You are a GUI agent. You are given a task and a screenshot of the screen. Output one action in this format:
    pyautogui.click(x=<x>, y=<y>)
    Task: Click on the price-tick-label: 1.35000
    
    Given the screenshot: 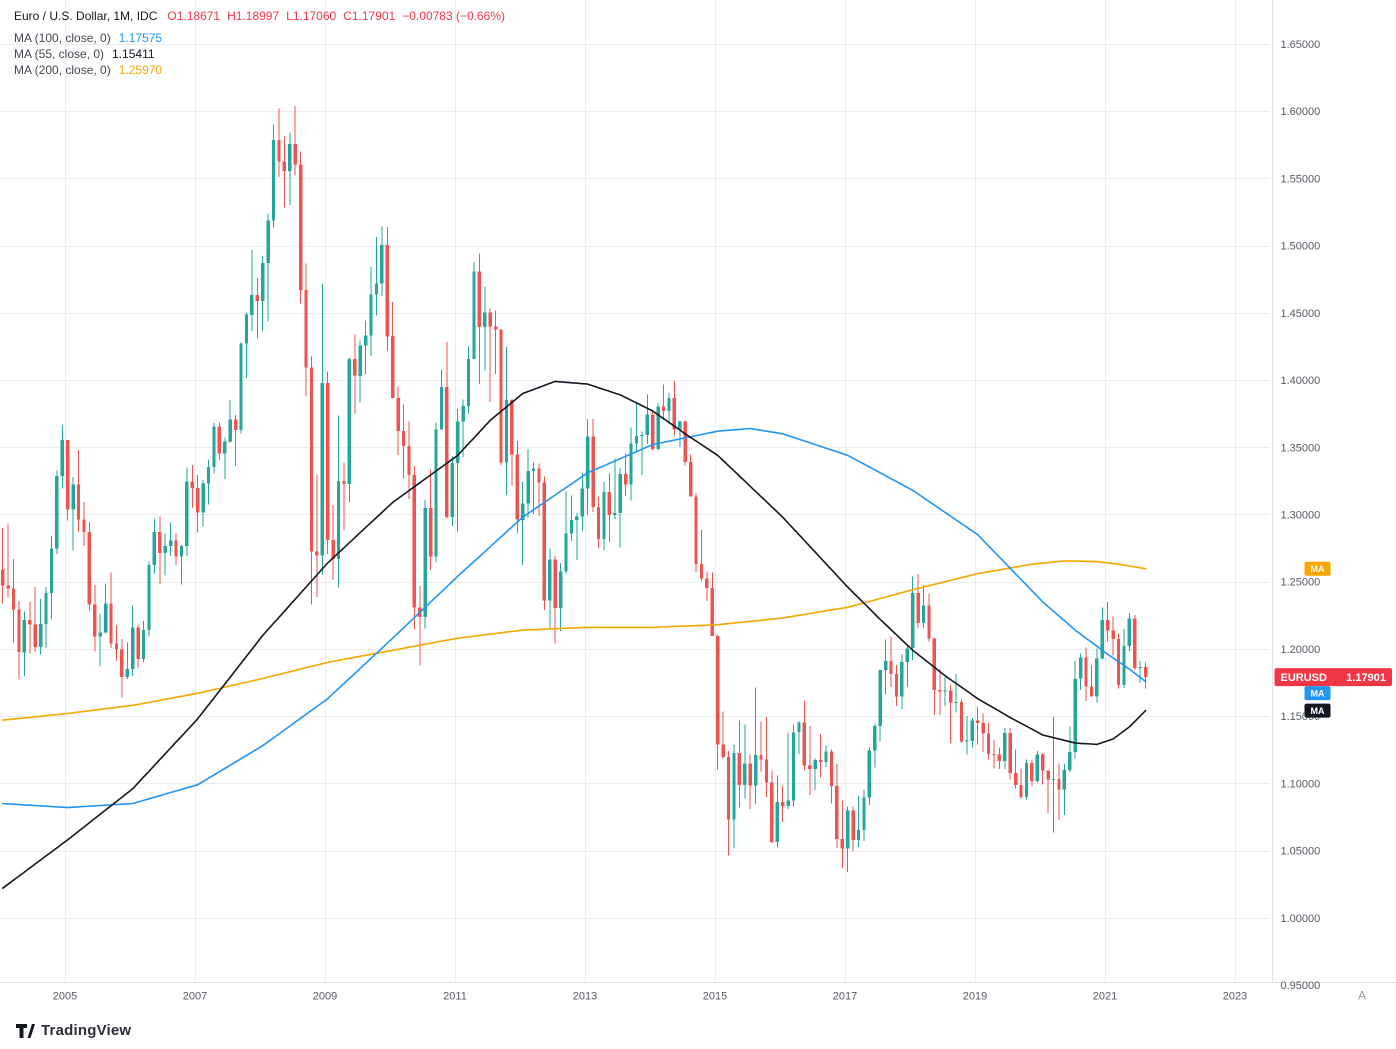 What is the action you would take?
    pyautogui.click(x=1301, y=448)
    